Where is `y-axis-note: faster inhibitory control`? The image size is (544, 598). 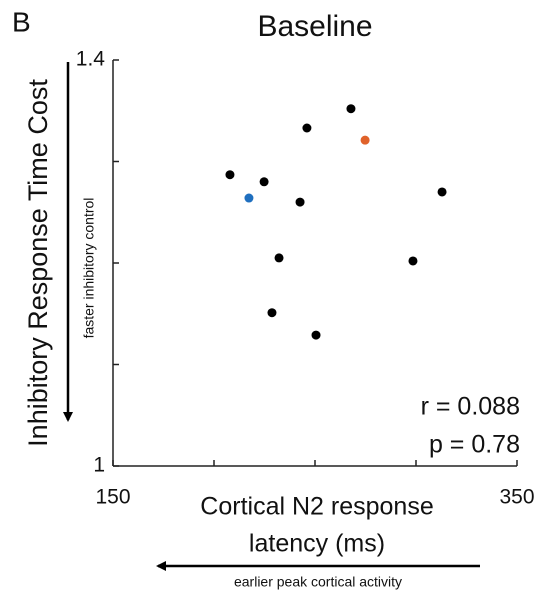
y-axis-note: faster inhibitory control is located at coordinates (89, 268).